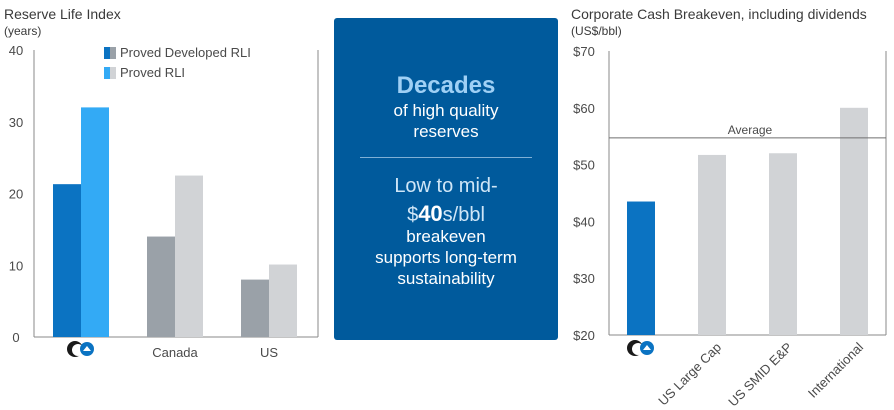  What do you see at coordinates (446, 236) in the screenshot?
I see `panel-body-line: breakeven` at bounding box center [446, 236].